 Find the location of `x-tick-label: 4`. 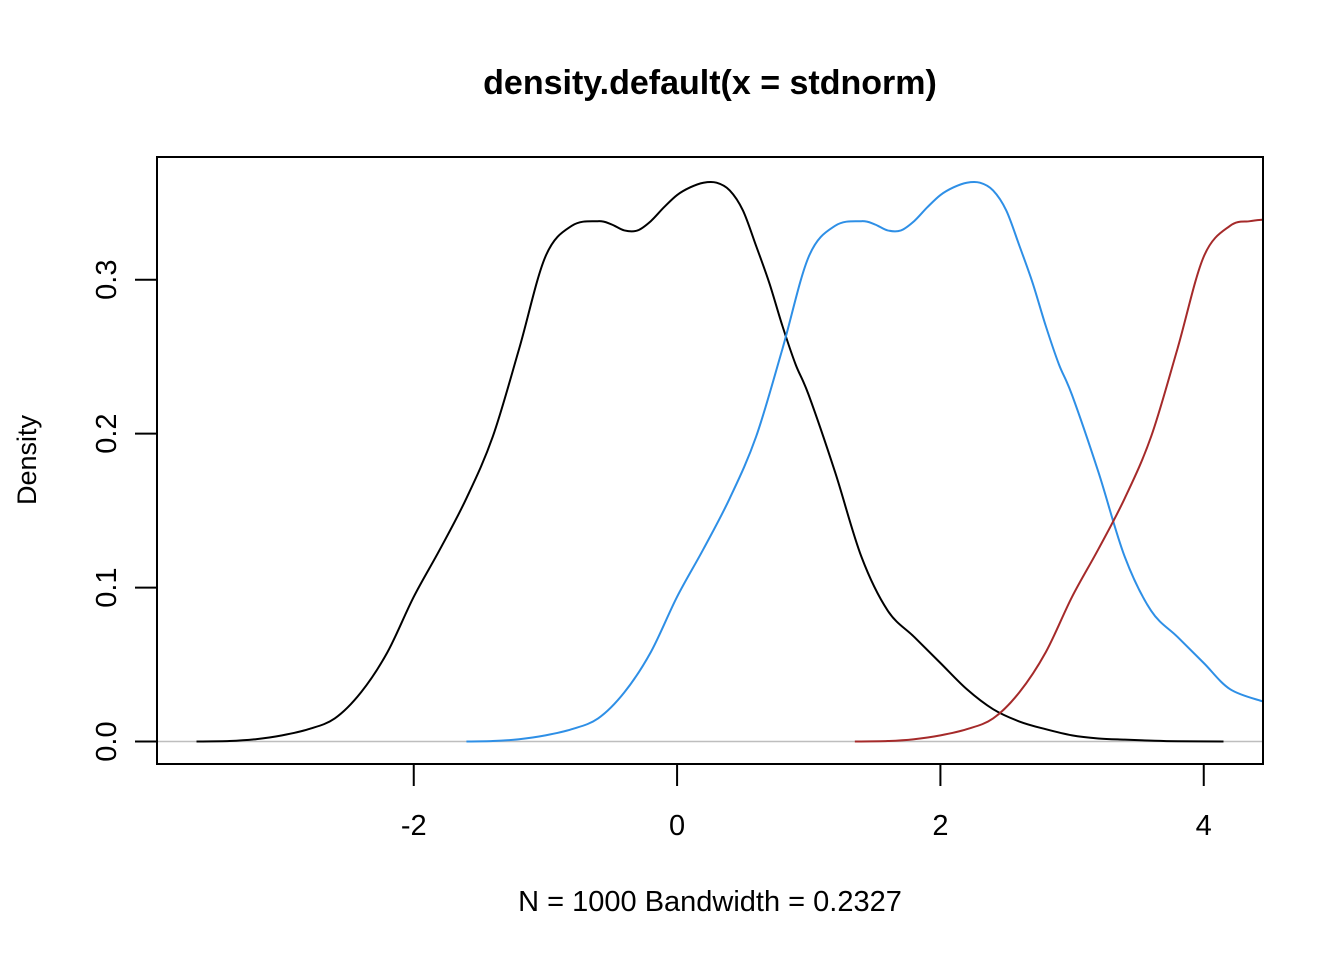

x-tick-label: 4 is located at coordinates (1204, 826).